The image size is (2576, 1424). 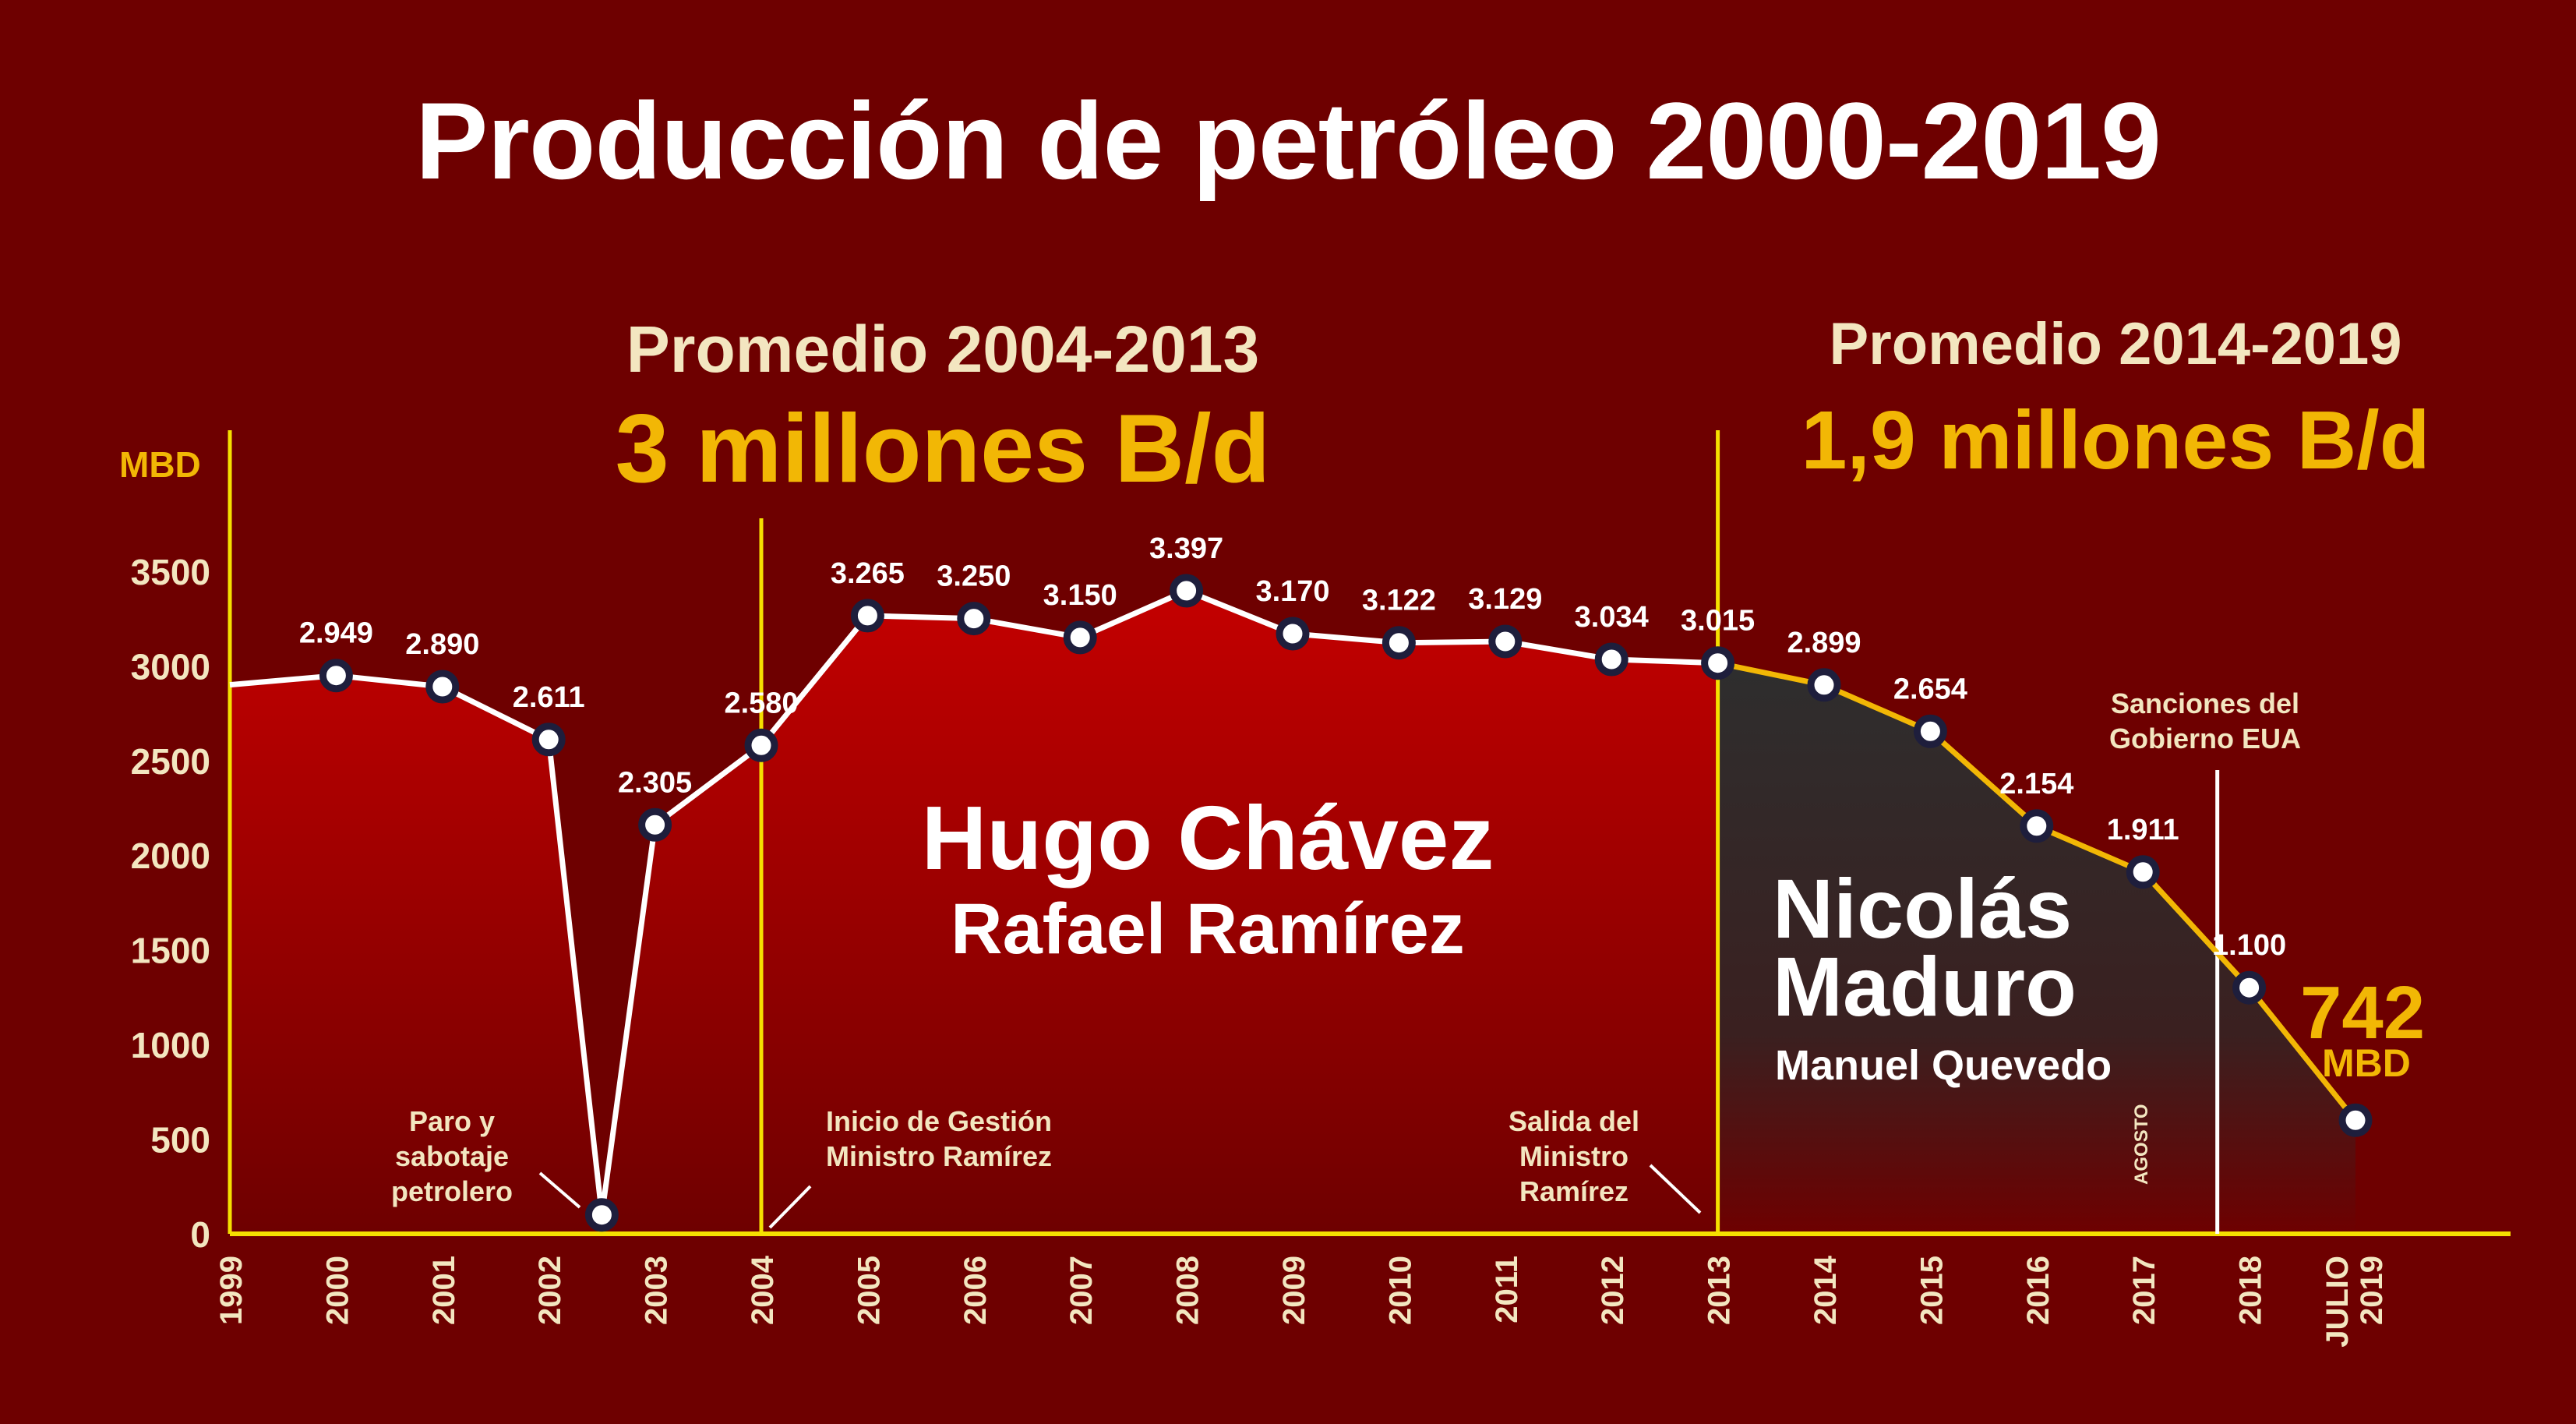 I want to click on svg-text: 2016, so click(x=2038, y=1290).